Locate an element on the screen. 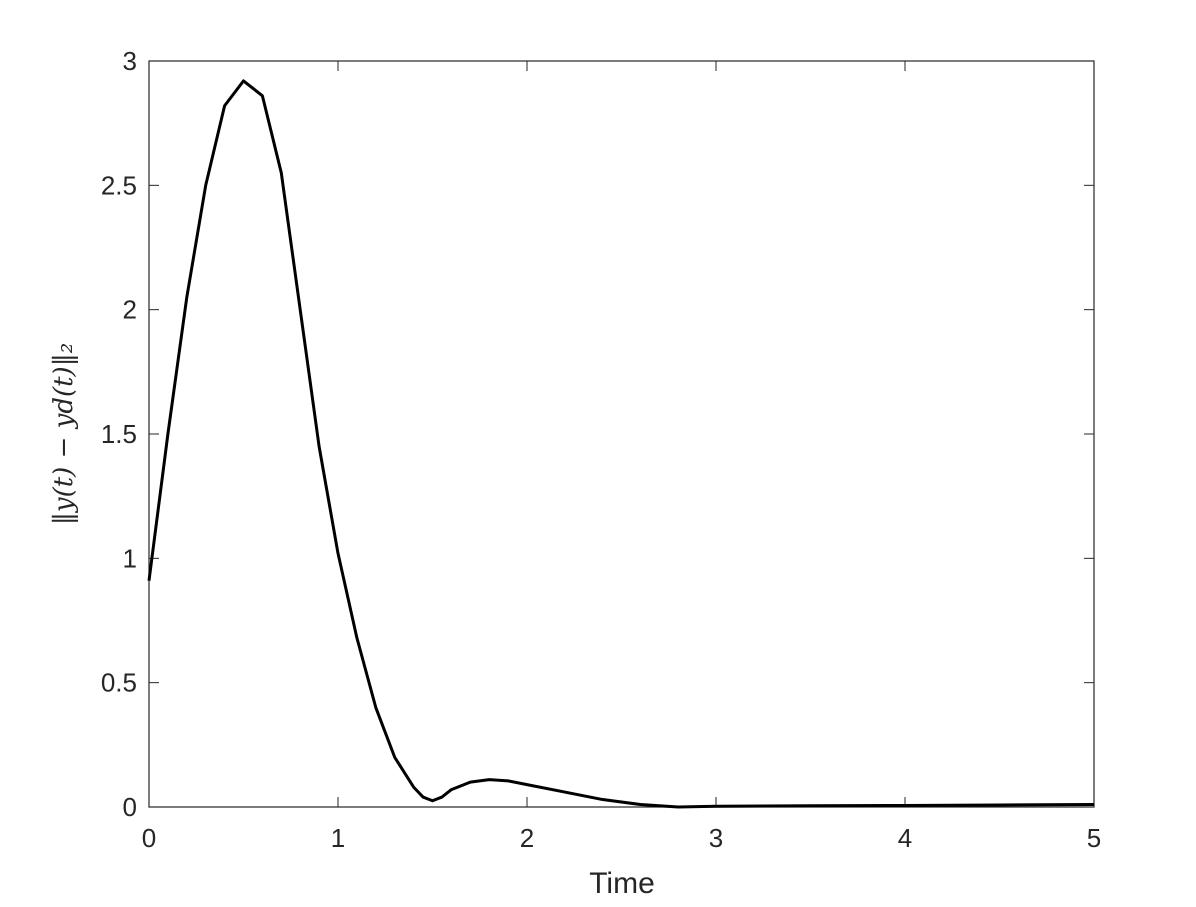 The image size is (1196, 907). y-tick-label: 1.5 is located at coordinates (119, 434).